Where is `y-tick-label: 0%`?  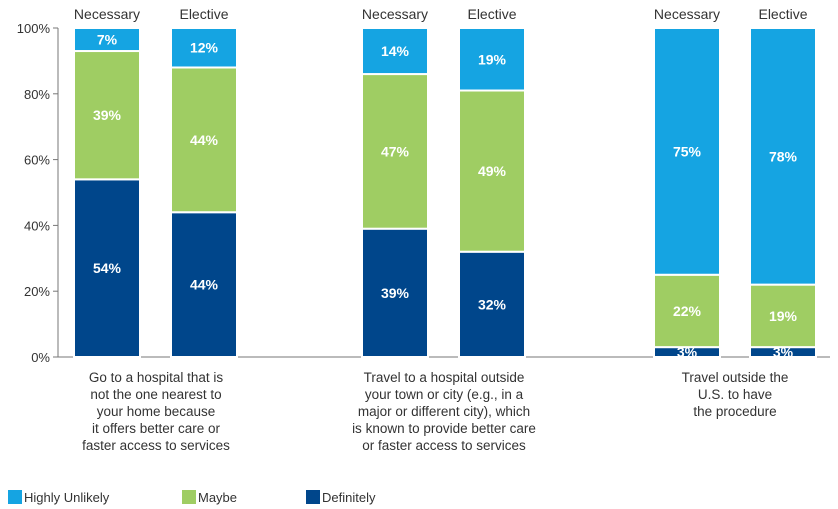 y-tick-label: 0% is located at coordinates (40, 357).